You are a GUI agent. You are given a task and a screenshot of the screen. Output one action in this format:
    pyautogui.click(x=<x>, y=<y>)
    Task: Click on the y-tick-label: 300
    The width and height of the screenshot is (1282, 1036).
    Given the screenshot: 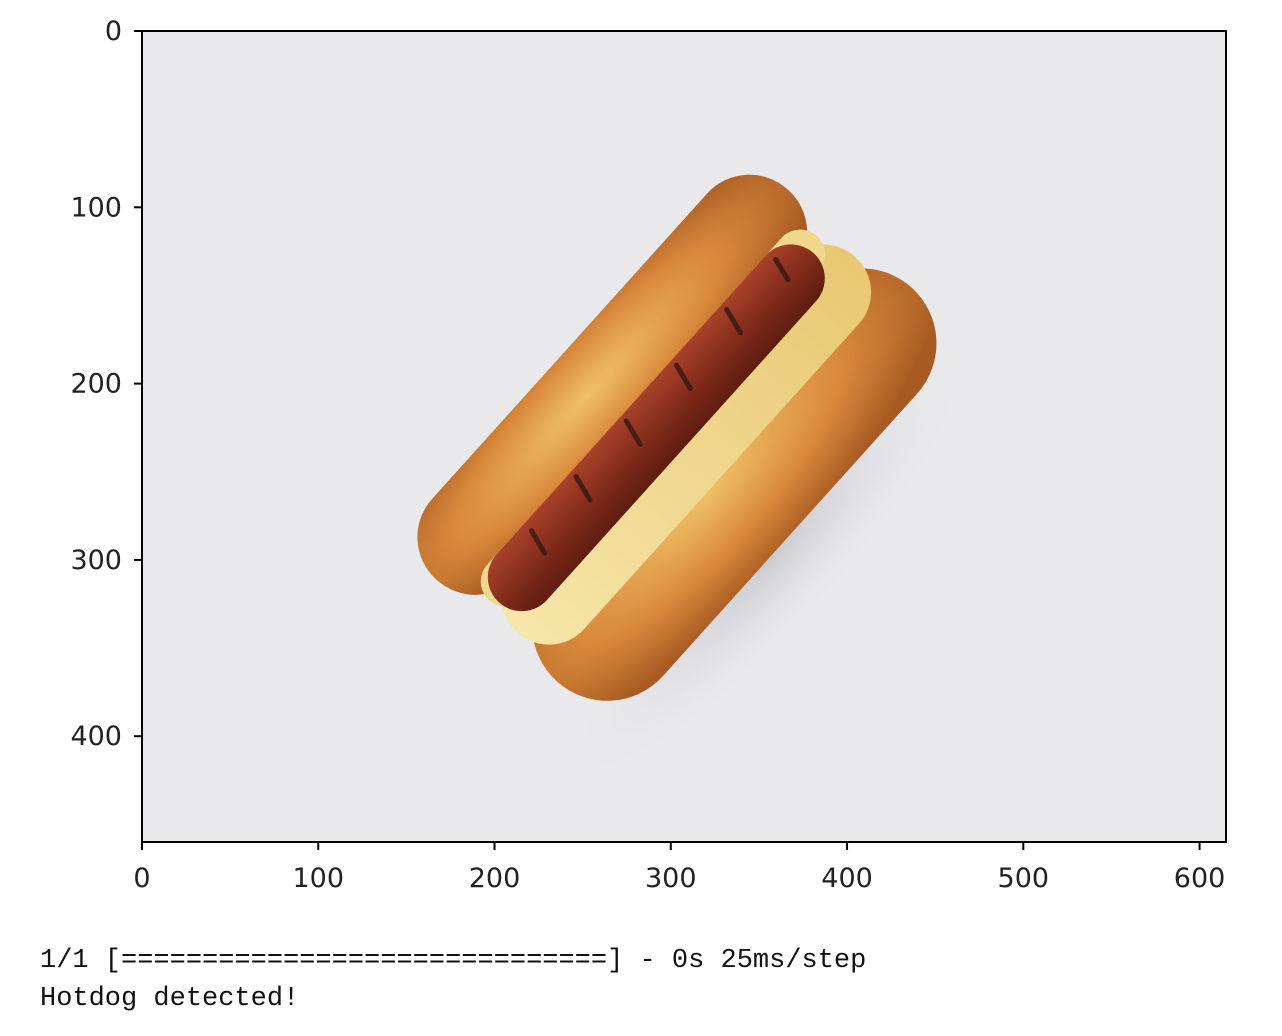 What is the action you would take?
    pyautogui.click(x=96, y=560)
    